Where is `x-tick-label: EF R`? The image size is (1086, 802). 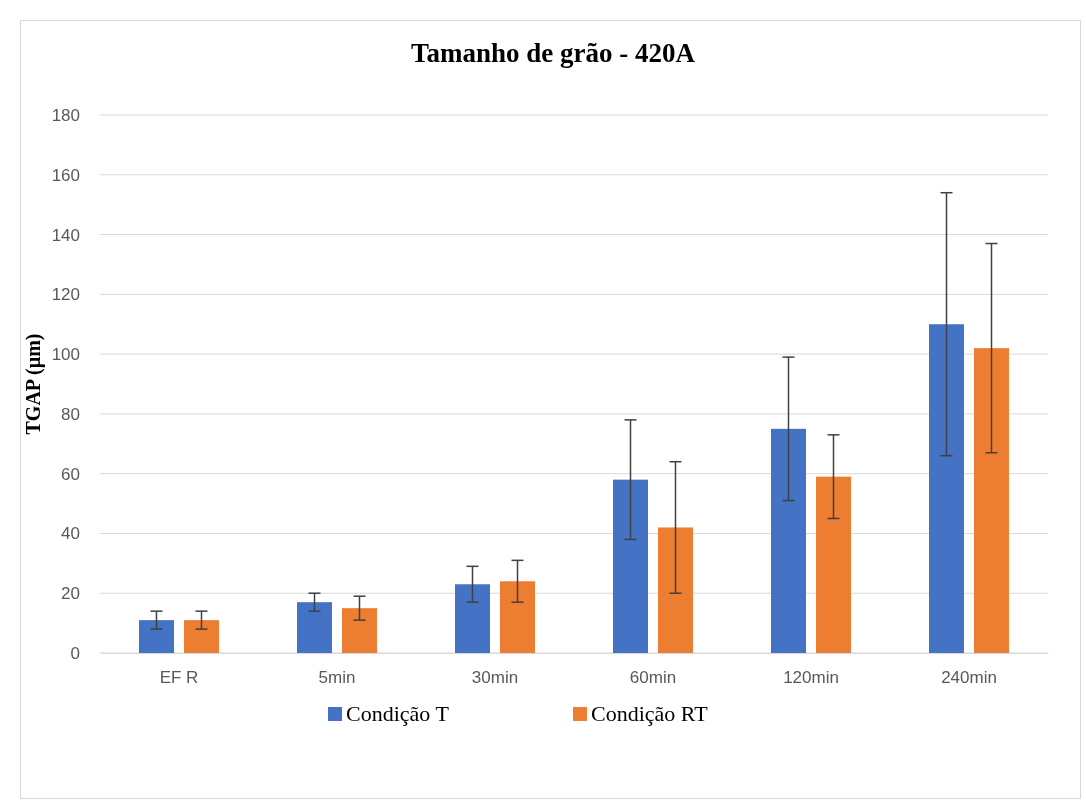 x-tick-label: EF R is located at coordinates (179, 678).